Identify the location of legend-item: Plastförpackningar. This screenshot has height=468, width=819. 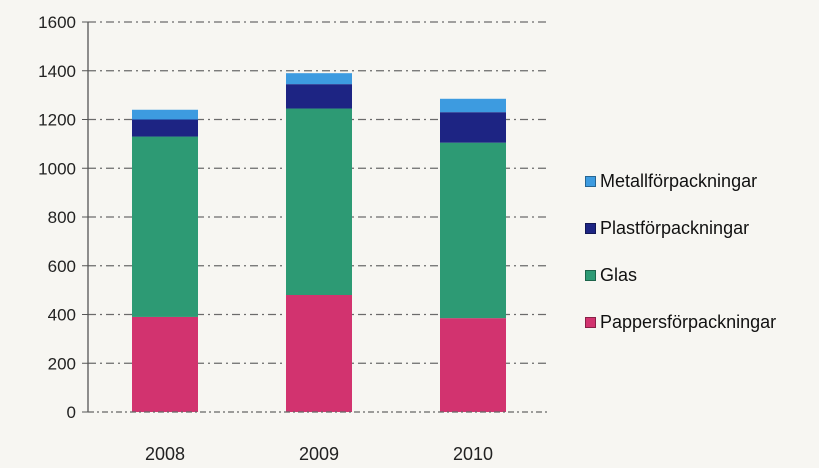
(680, 228).